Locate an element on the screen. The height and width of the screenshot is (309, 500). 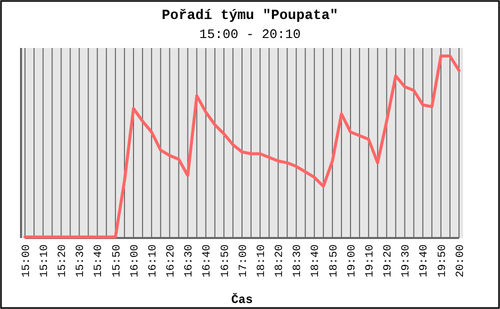
x-tick-label: 16:30 is located at coordinates (190, 261).